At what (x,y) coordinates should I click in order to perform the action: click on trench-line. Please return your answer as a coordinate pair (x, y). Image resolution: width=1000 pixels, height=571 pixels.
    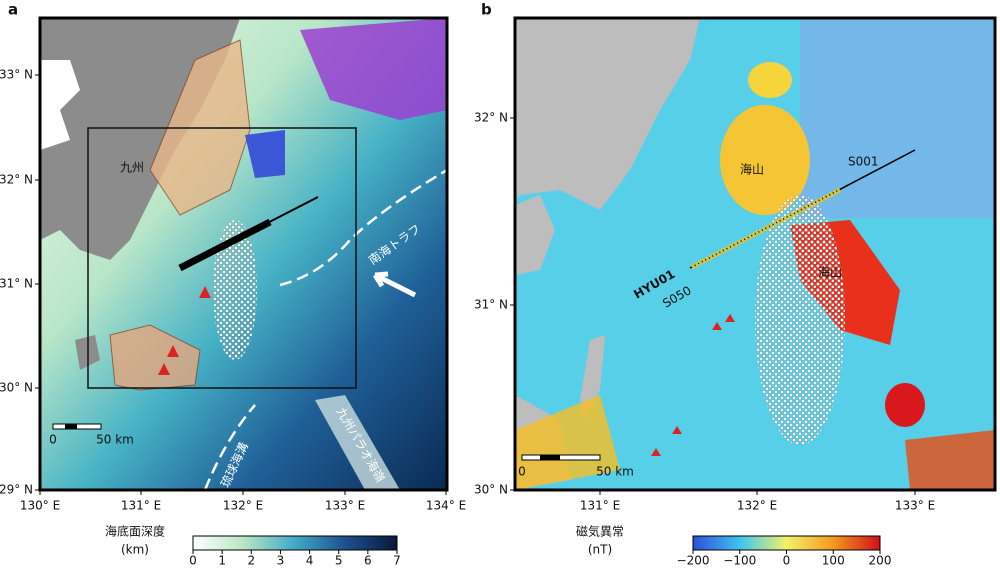
    Looking at the image, I should click on (229, 447).